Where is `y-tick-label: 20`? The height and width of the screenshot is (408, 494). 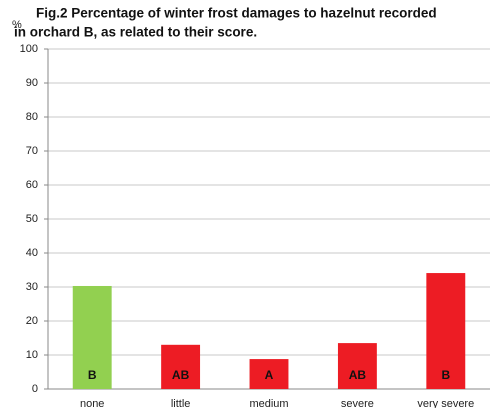
y-tick-label: 20 is located at coordinates (32, 321).